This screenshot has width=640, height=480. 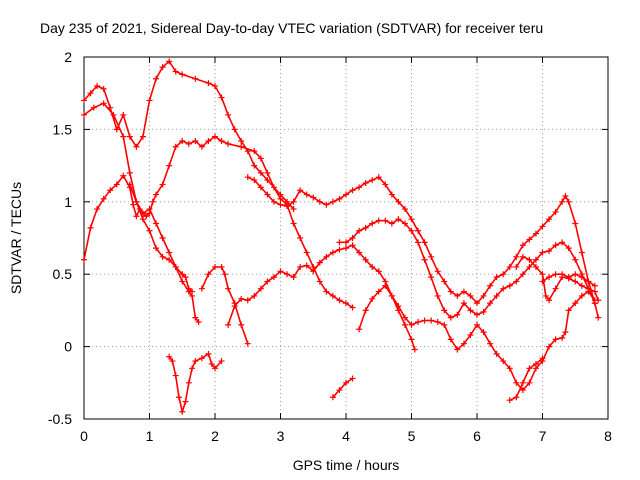 What do you see at coordinates (608, 436) in the screenshot?
I see `x-tick-label: 8` at bounding box center [608, 436].